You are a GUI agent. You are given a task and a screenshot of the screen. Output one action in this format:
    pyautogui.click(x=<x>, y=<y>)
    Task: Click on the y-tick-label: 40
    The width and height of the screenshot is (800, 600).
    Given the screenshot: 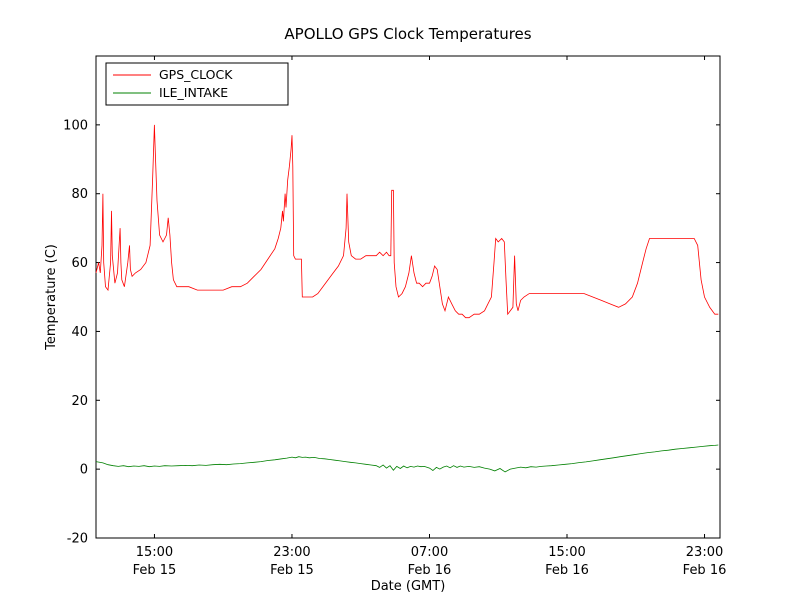 What is the action you would take?
    pyautogui.click(x=79, y=332)
    